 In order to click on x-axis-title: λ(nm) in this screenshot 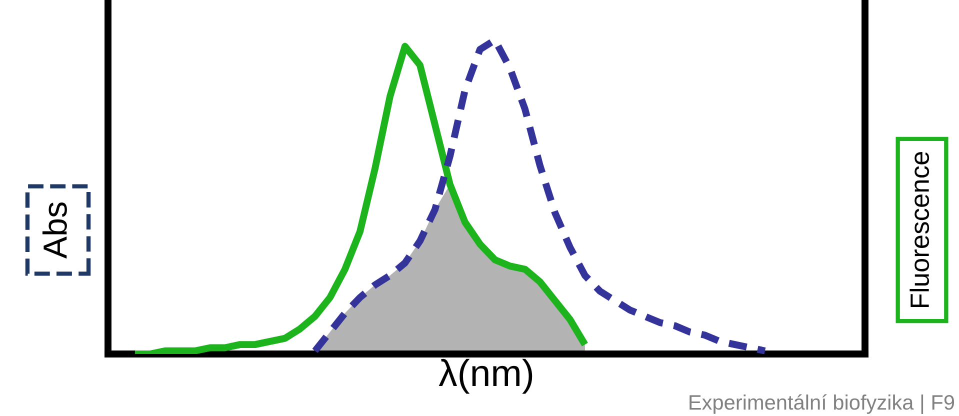, I will do `click(485, 376)`.